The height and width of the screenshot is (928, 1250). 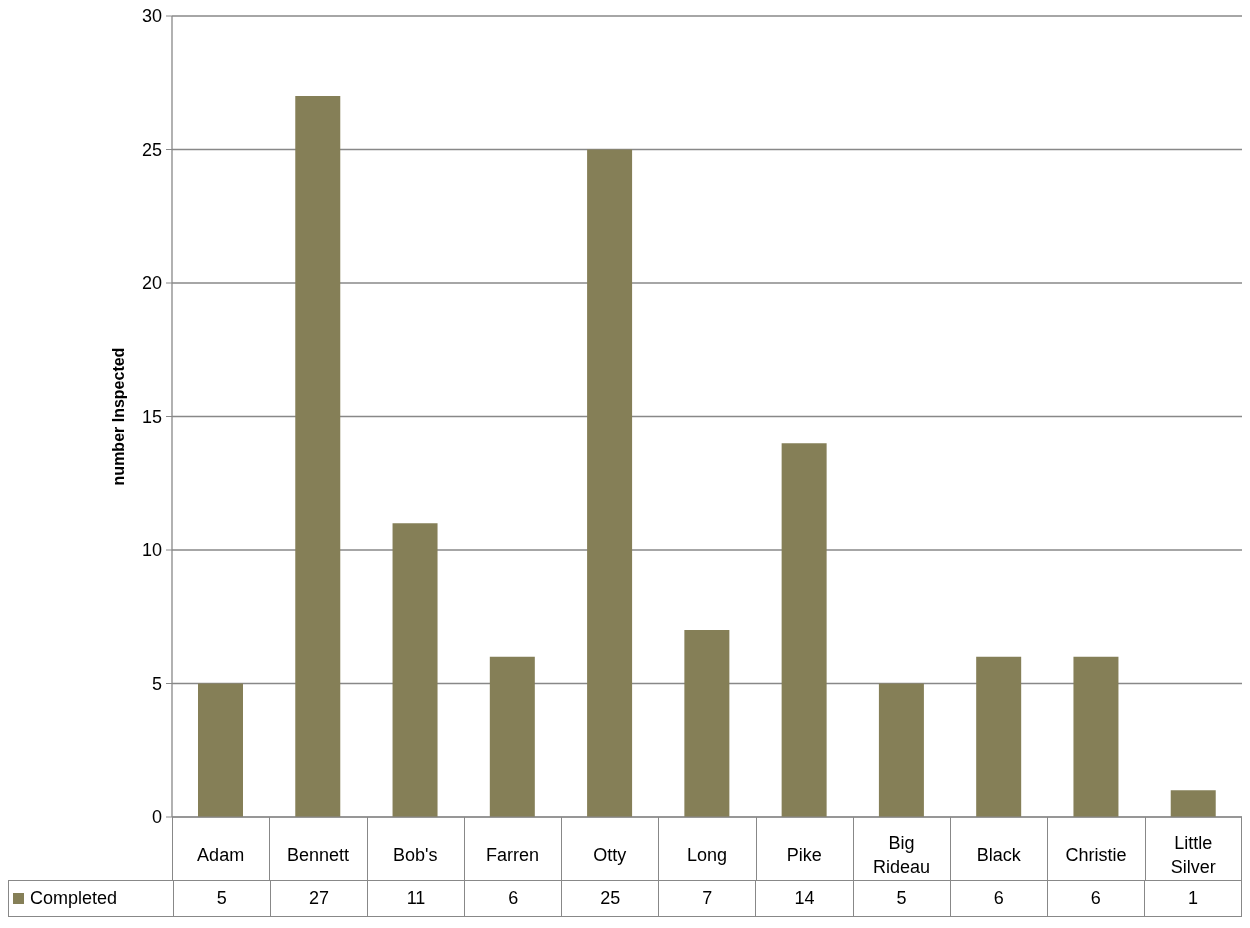 I want to click on x-tick-label: Farren, so click(x=512, y=854).